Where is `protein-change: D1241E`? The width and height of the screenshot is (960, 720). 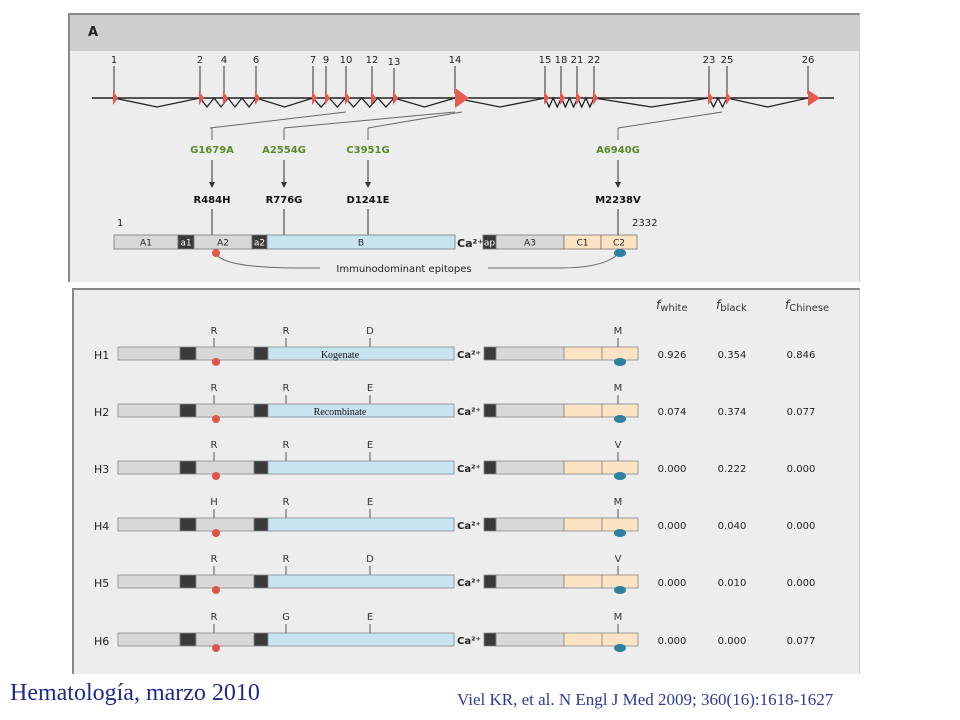 protein-change: D1241E is located at coordinates (368, 200).